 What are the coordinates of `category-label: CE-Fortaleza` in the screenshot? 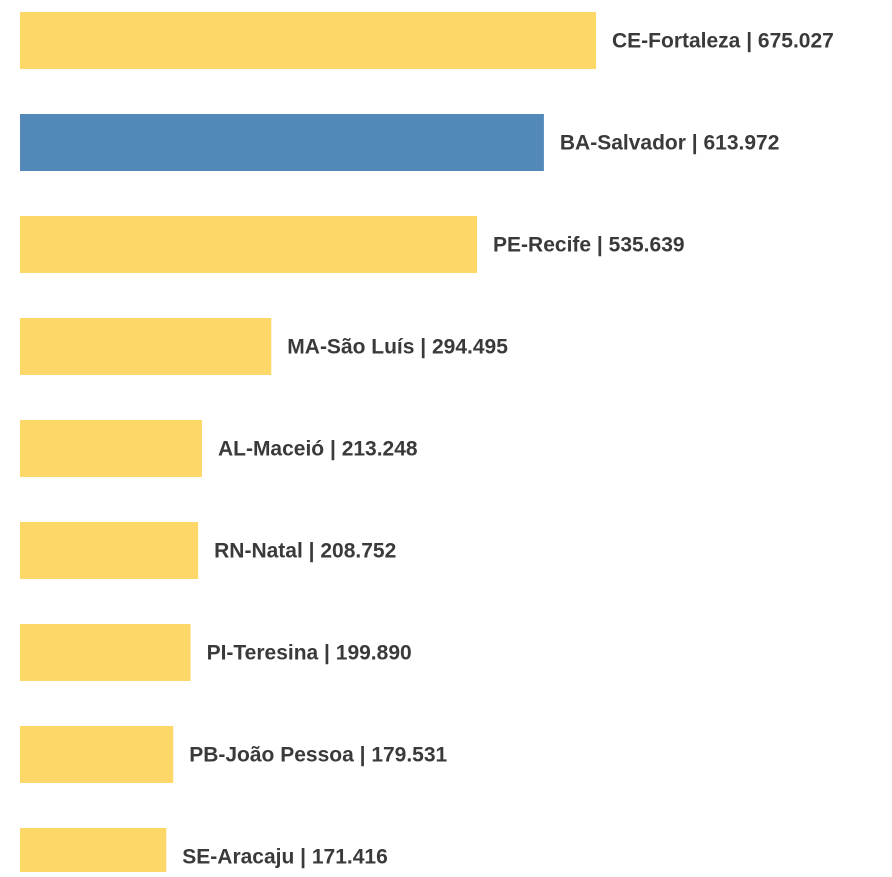 It's located at (676, 40).